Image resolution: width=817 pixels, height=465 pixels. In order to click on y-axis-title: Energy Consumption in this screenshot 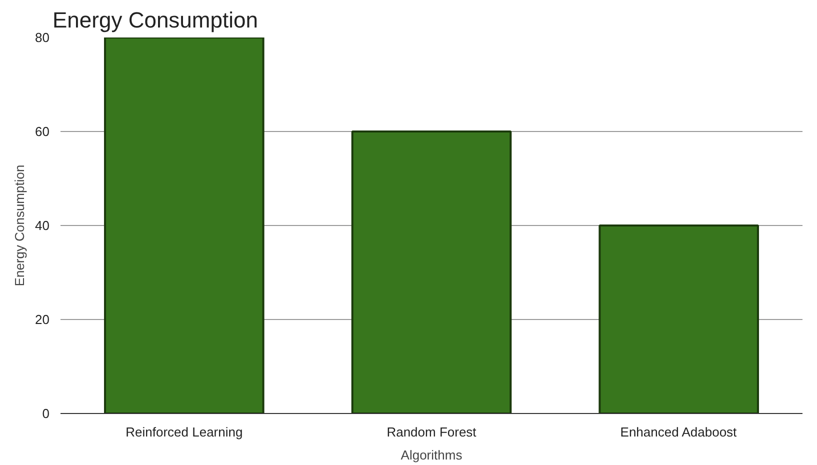, I will do `click(20, 225)`.